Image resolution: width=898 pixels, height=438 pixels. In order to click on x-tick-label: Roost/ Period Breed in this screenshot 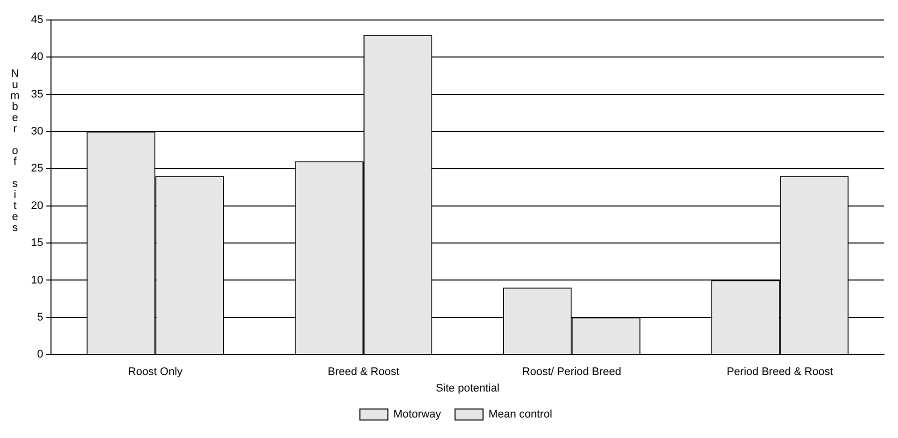, I will do `click(572, 372)`.